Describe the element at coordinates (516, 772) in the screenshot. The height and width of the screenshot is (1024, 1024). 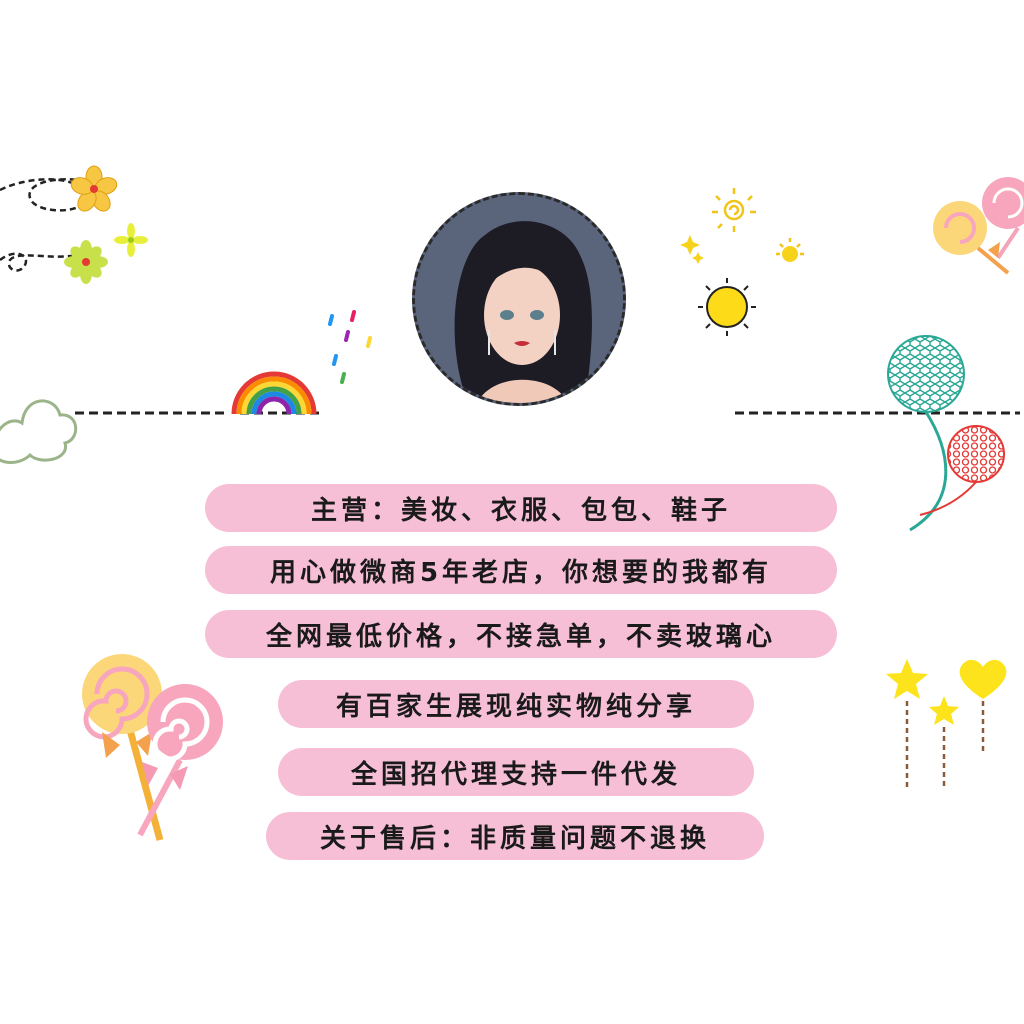
I see `pill-agent-recruit: 全国招代理支持一件代发` at that location.